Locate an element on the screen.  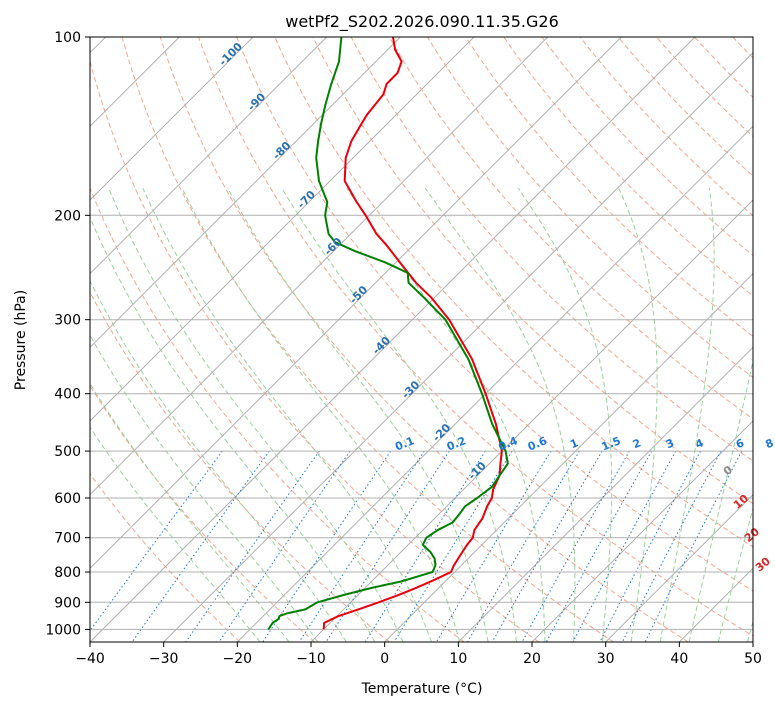
y-tick-label: 900 is located at coordinates (67, 603).